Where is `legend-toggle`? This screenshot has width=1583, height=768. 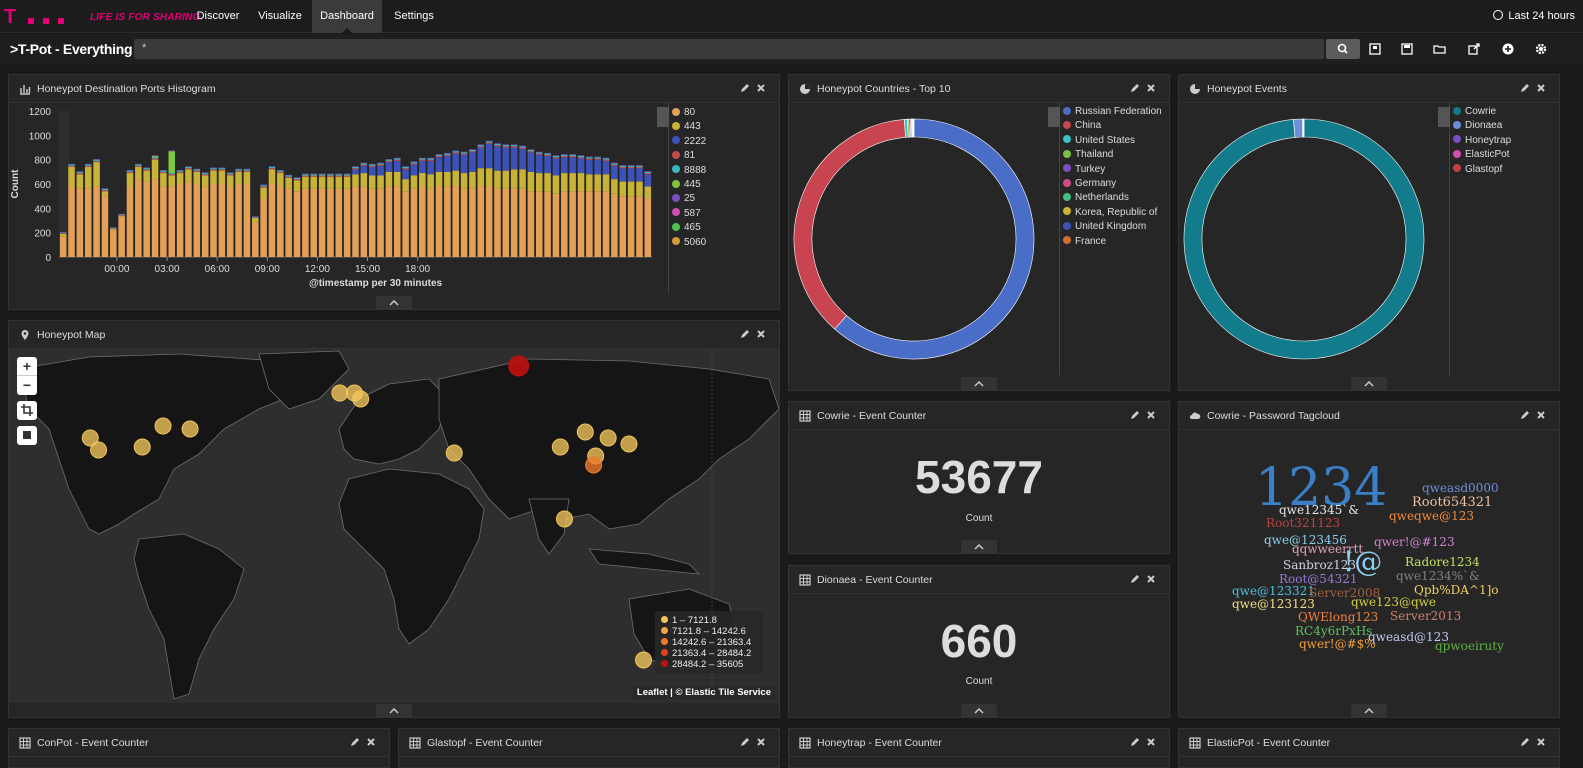
legend-toggle is located at coordinates (1054, 117).